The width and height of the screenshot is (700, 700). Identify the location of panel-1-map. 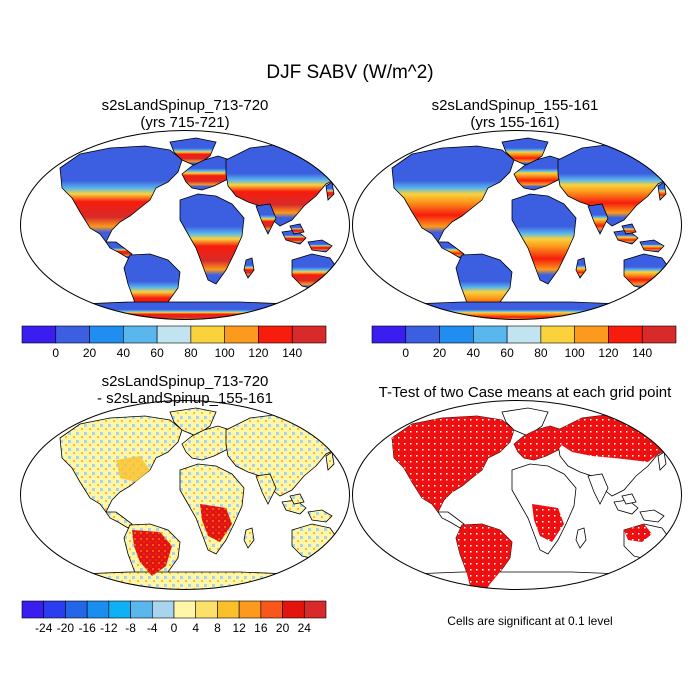
(185, 225).